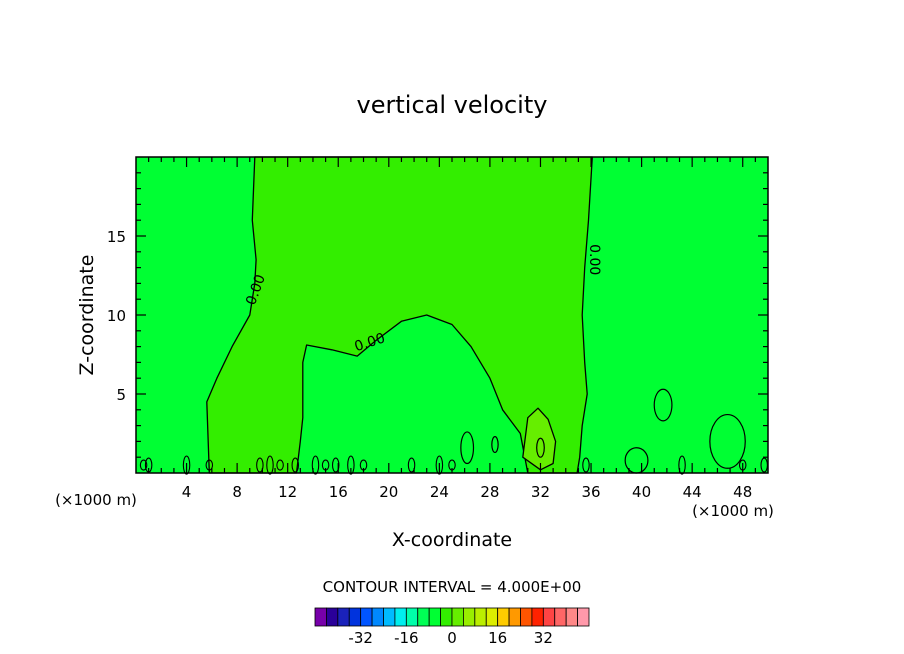  Describe the element at coordinates (742, 492) in the screenshot. I see `x-tick-label: 48` at that location.